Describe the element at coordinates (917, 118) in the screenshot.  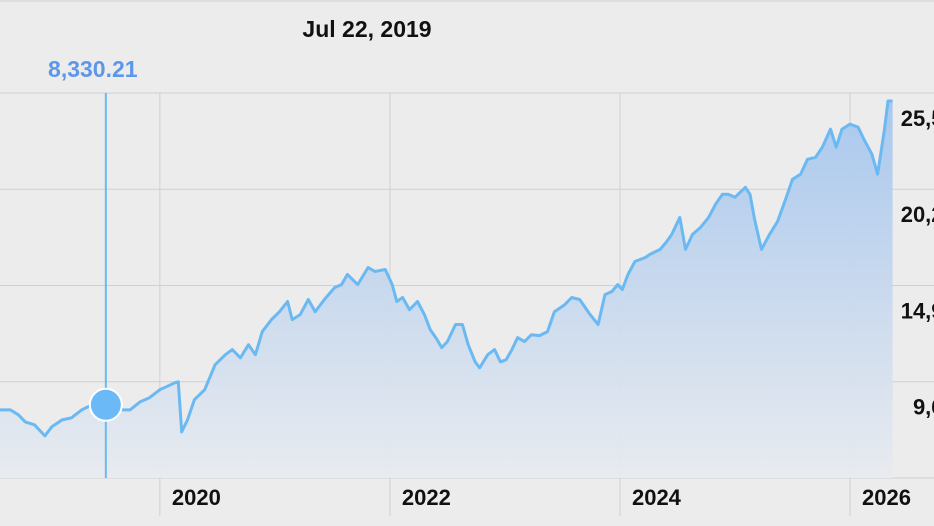
I see `y-tick-label: 25,500` at that location.